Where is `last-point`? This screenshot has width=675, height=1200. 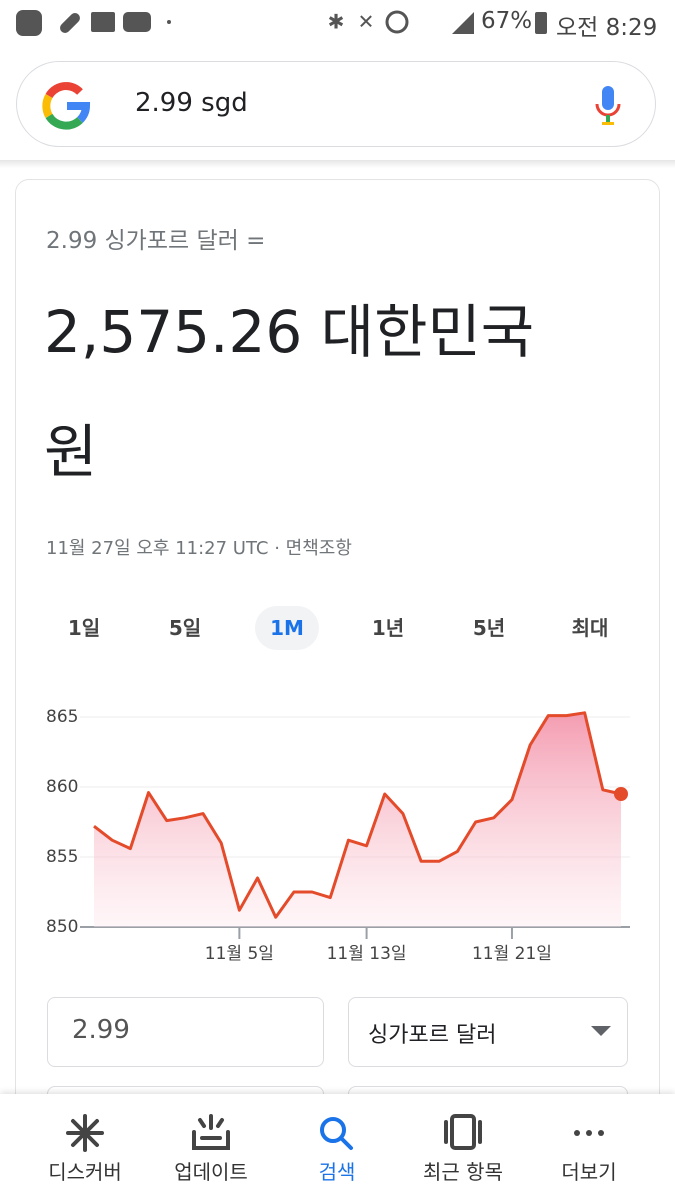 last-point is located at coordinates (621, 794).